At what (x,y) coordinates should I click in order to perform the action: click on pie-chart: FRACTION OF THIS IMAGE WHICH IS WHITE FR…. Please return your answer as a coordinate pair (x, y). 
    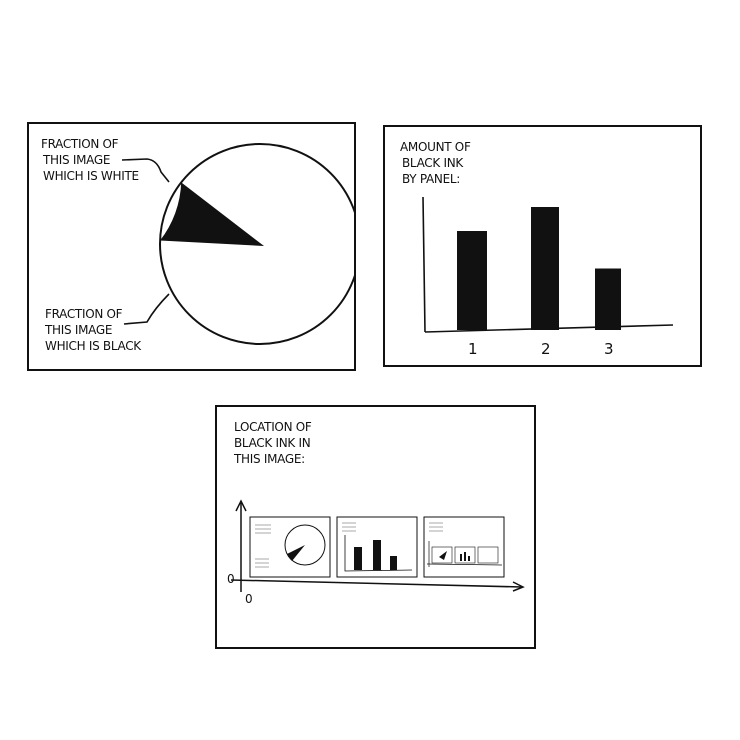
    Looking at the image, I should click on (197, 245).